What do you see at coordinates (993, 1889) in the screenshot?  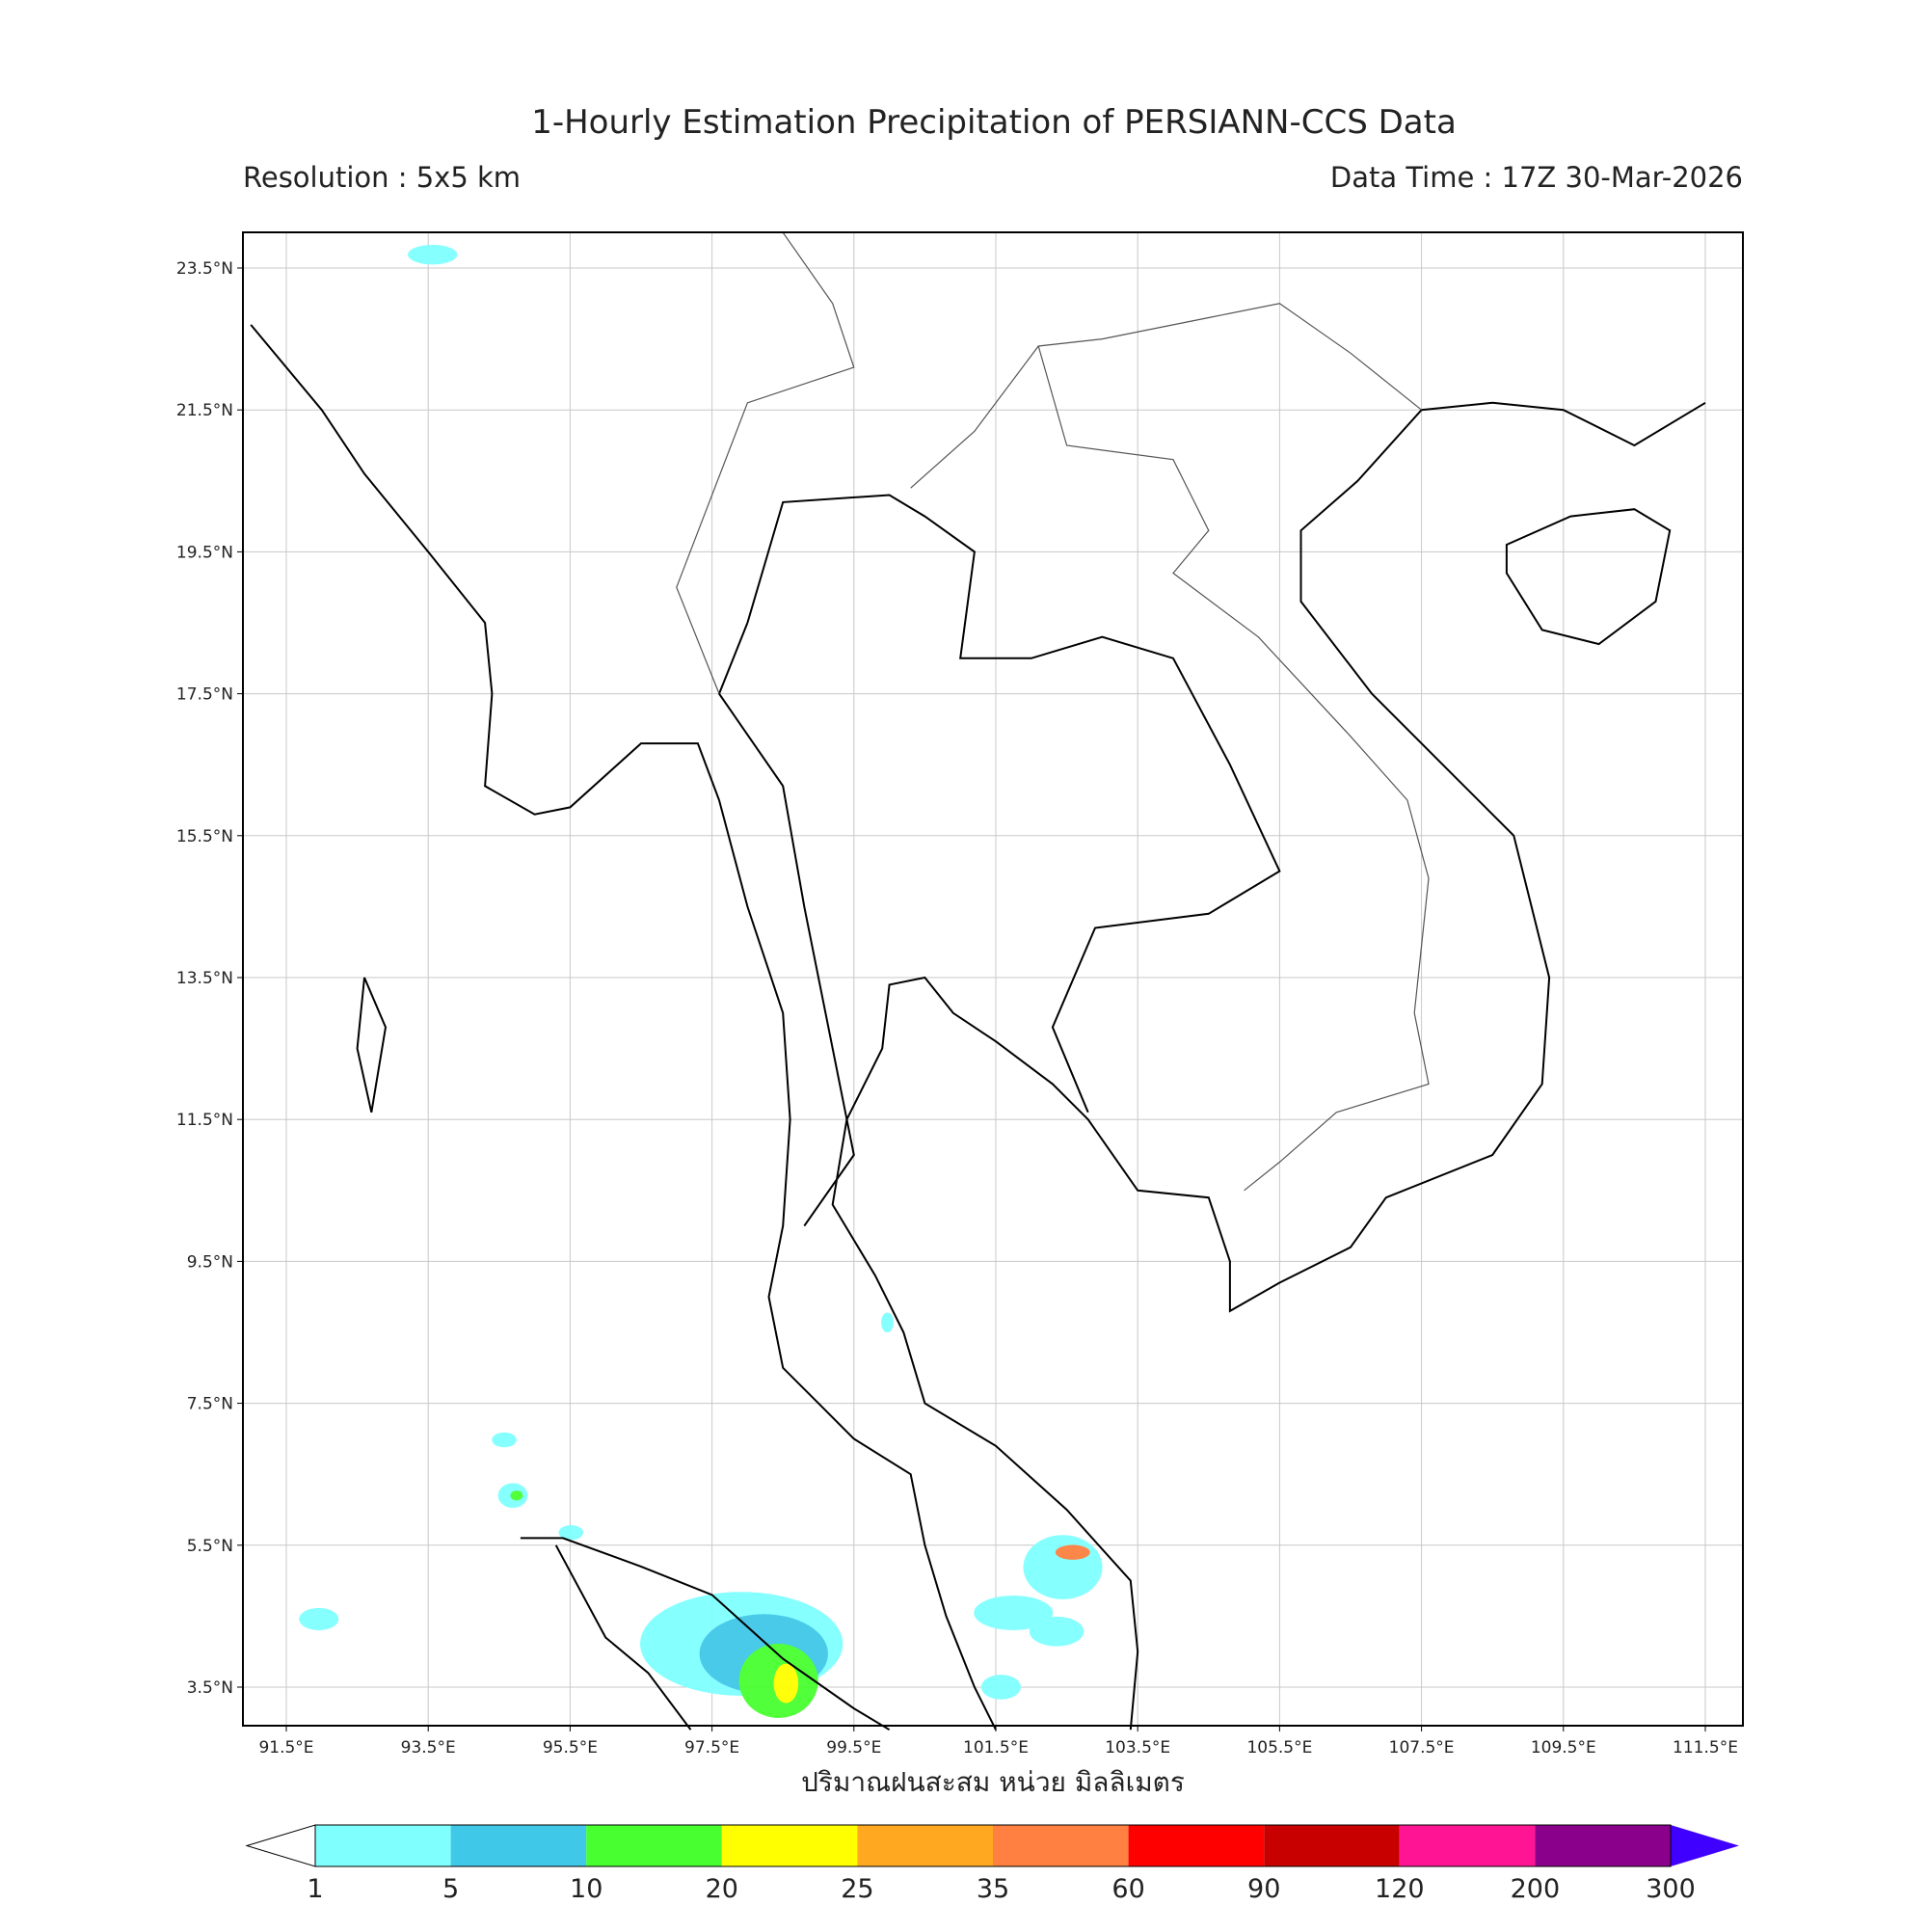 I see `colorbar-label: 35` at bounding box center [993, 1889].